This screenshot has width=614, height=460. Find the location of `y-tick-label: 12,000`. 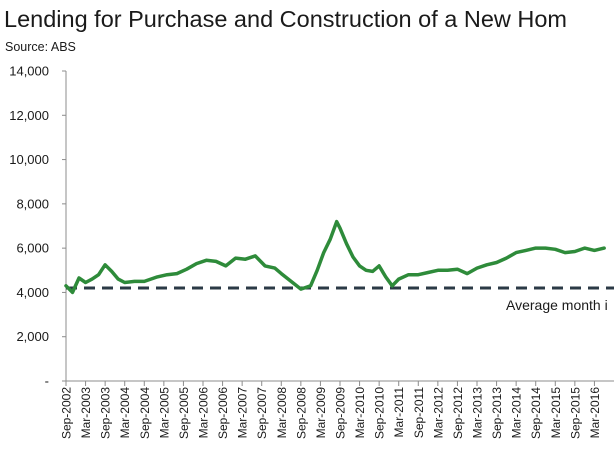

y-tick-label: 12,000 is located at coordinates (29, 115).